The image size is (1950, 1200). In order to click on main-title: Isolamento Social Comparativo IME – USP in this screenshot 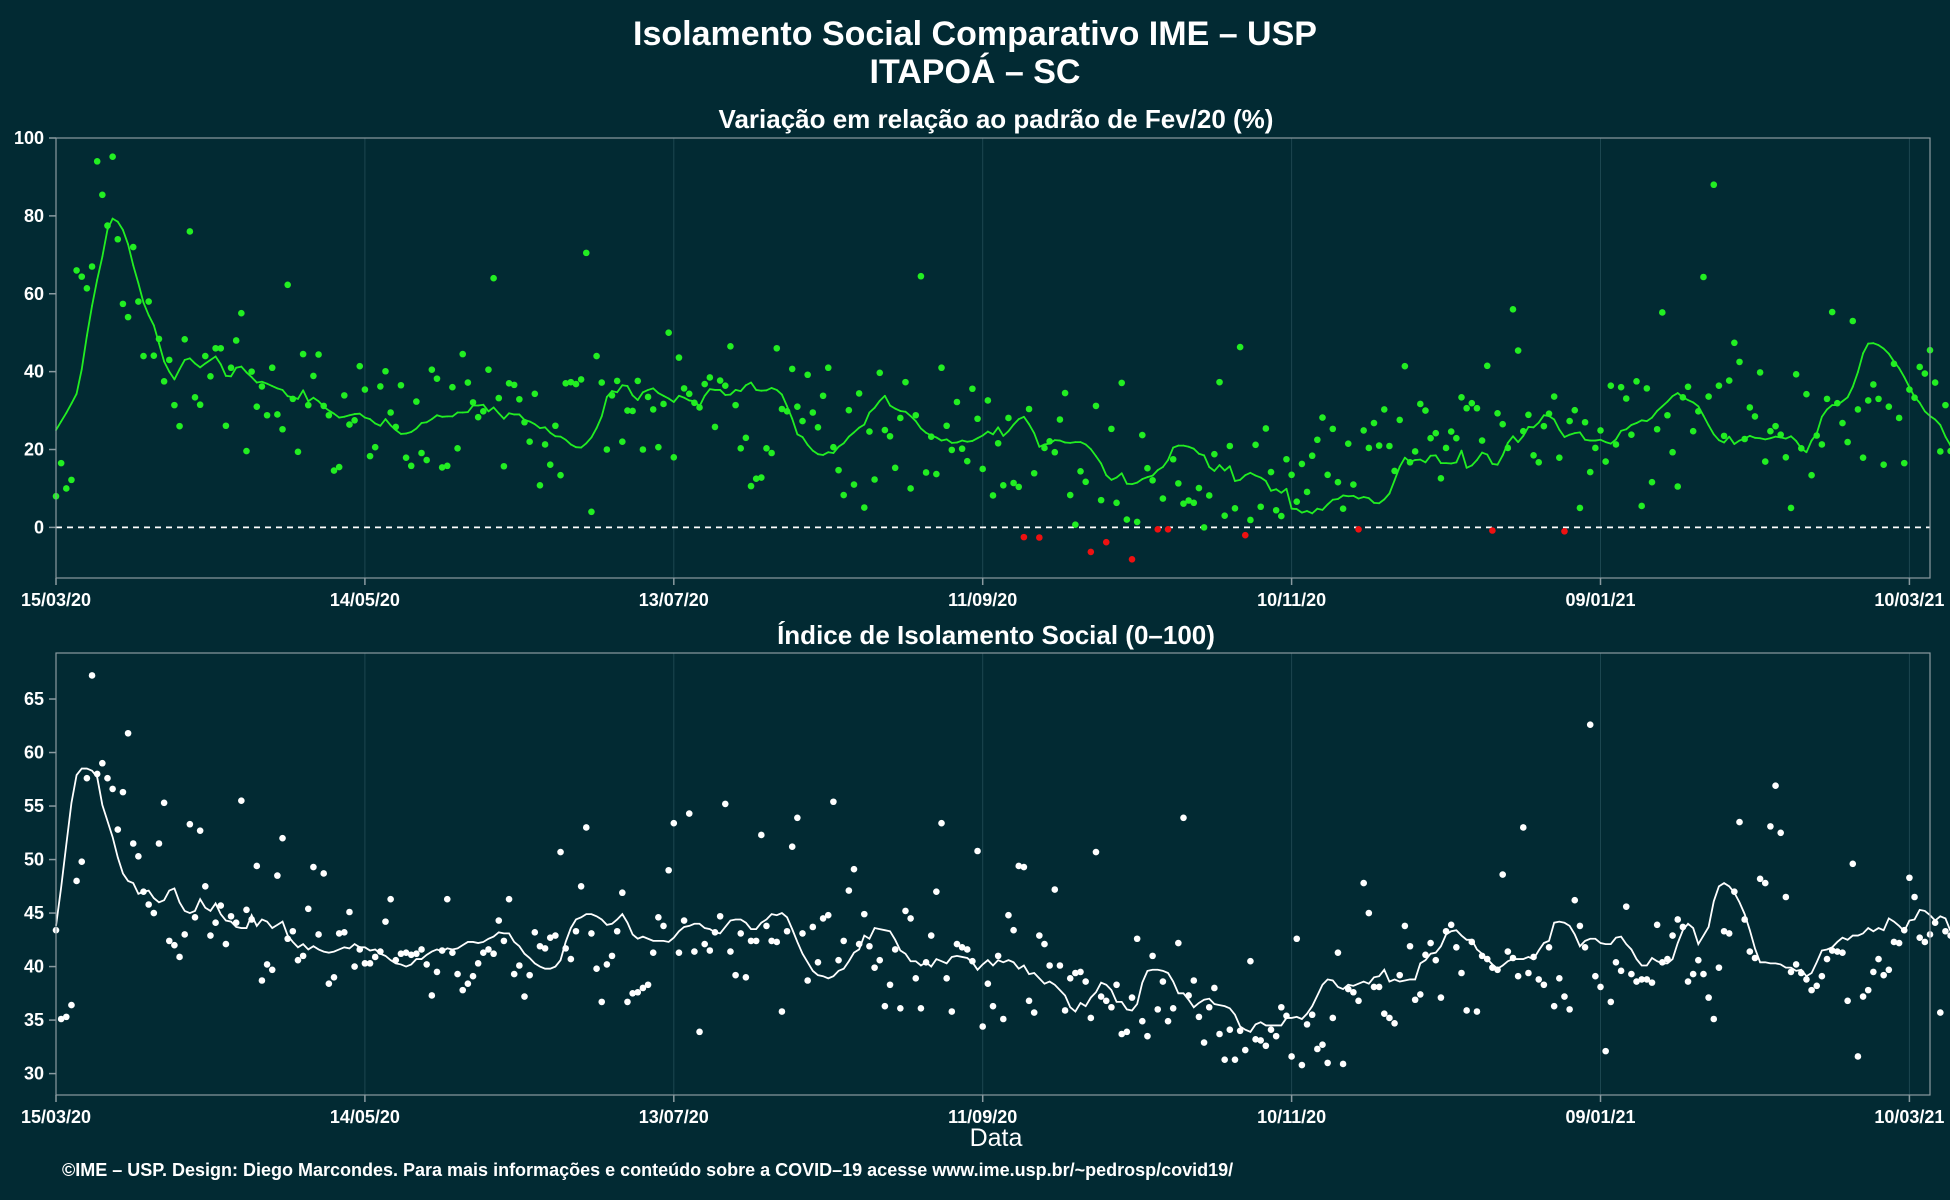, I will do `click(975, 34)`.